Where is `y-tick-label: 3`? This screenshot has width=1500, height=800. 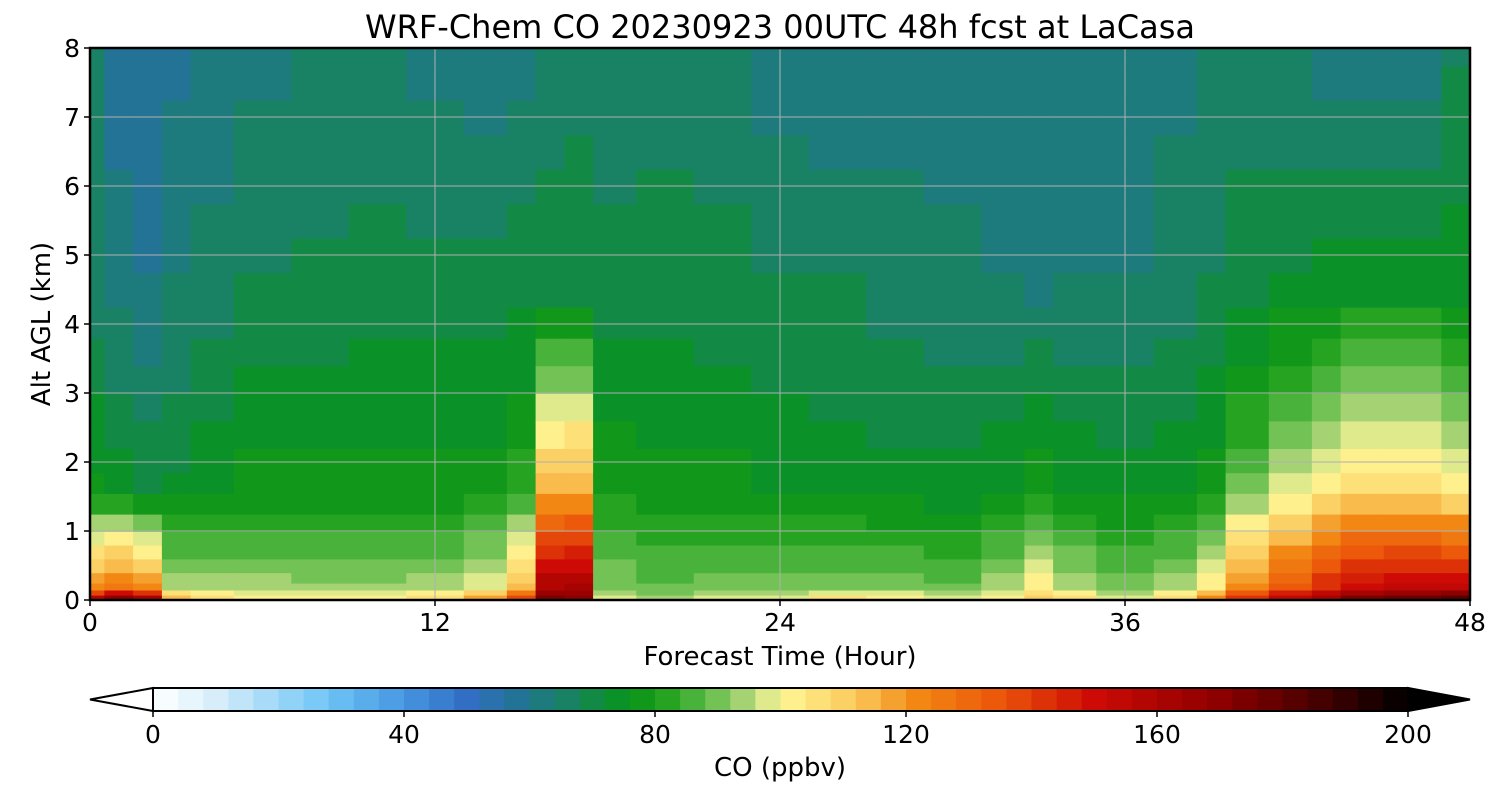 y-tick-label: 3 is located at coordinates (72, 393).